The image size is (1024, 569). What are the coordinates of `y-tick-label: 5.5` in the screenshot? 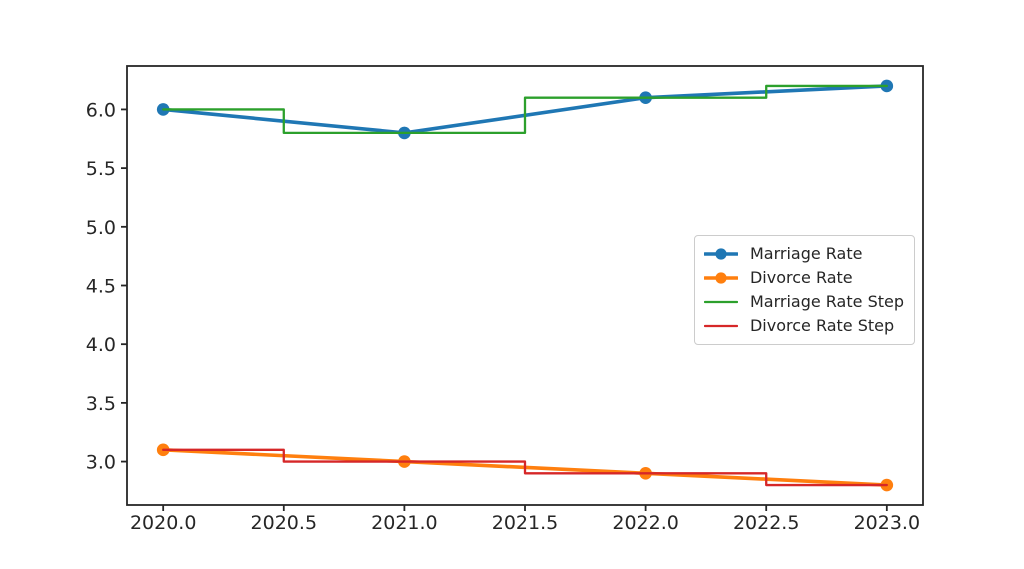 It's located at (101, 169).